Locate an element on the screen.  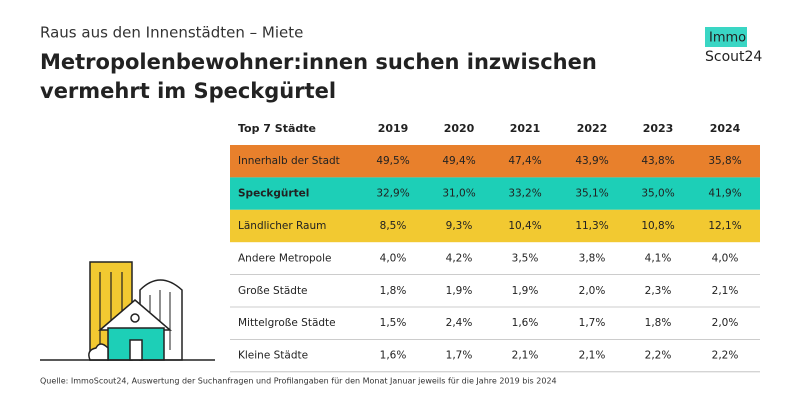
cell-value: 33,2% is located at coordinates (524, 194).